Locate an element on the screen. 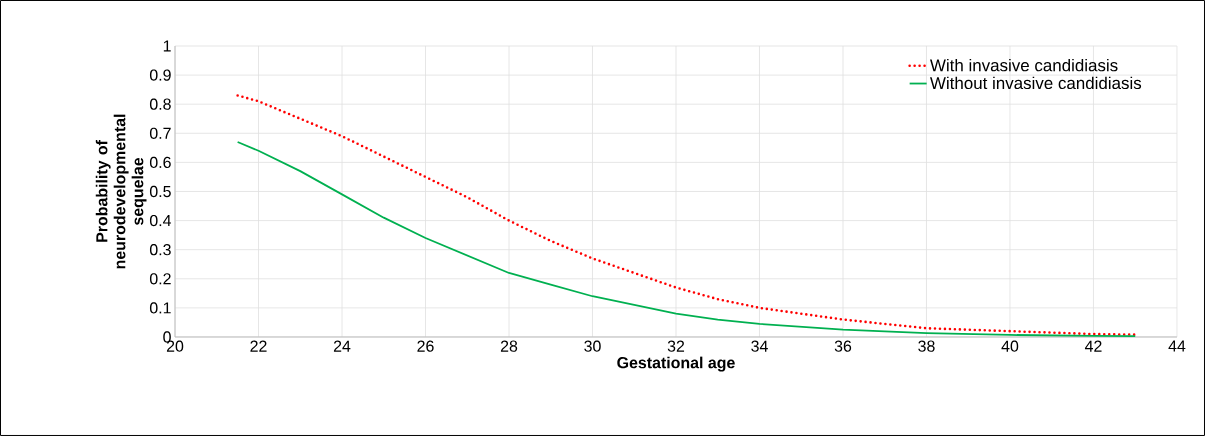 This screenshot has width=1205, height=436. y-tick-label: 0.9 is located at coordinates (160, 75).